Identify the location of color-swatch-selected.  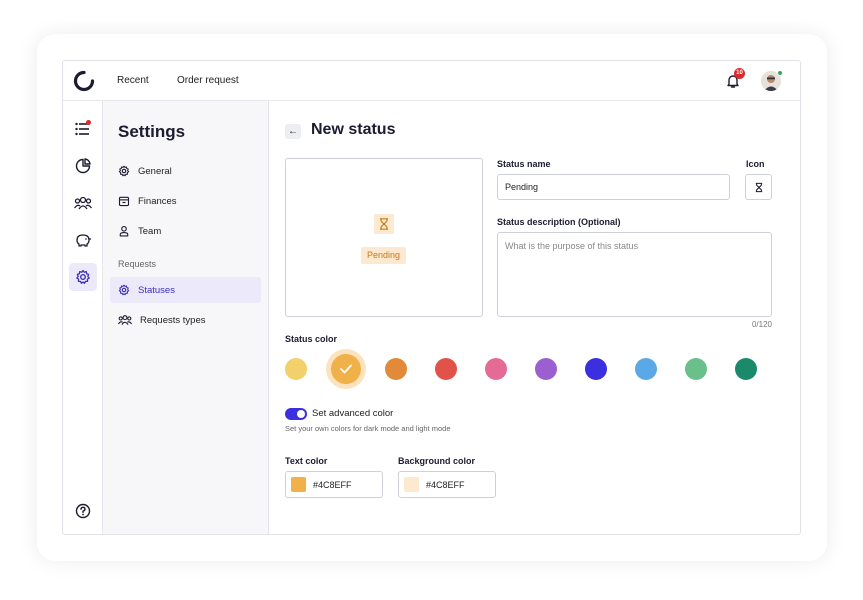
(346, 369).